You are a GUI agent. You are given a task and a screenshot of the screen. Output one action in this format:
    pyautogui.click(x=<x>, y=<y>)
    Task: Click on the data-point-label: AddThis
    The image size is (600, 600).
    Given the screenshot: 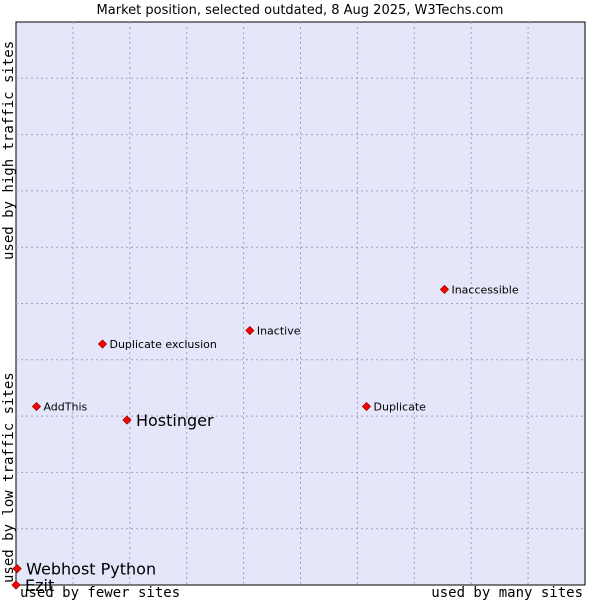 What is the action you would take?
    pyautogui.click(x=65, y=407)
    